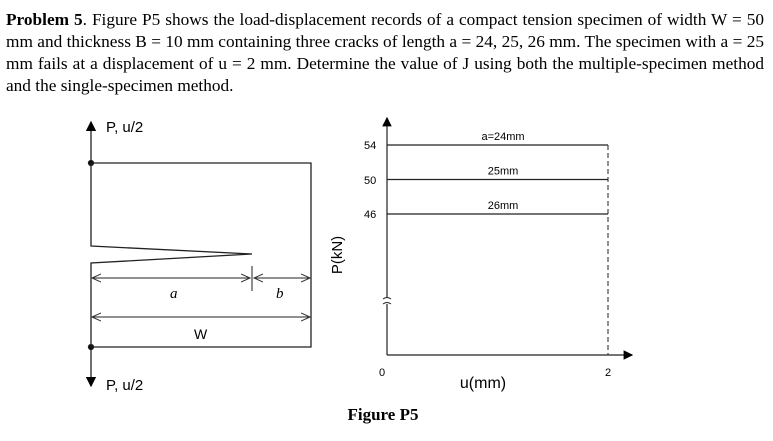 The width and height of the screenshot is (773, 441). Describe the element at coordinates (370, 181) in the screenshot. I see `y-tick-50: 50` at that location.